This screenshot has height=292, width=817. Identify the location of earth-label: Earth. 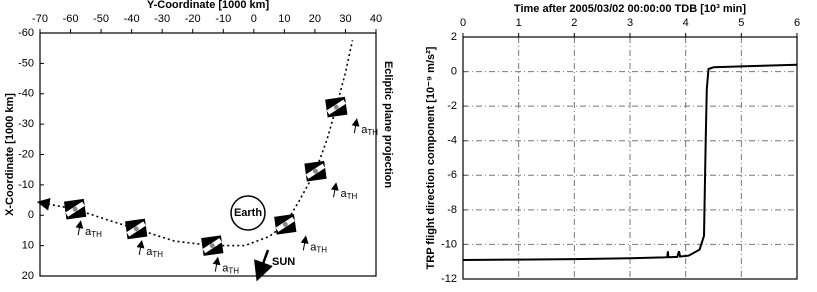
(248, 213).